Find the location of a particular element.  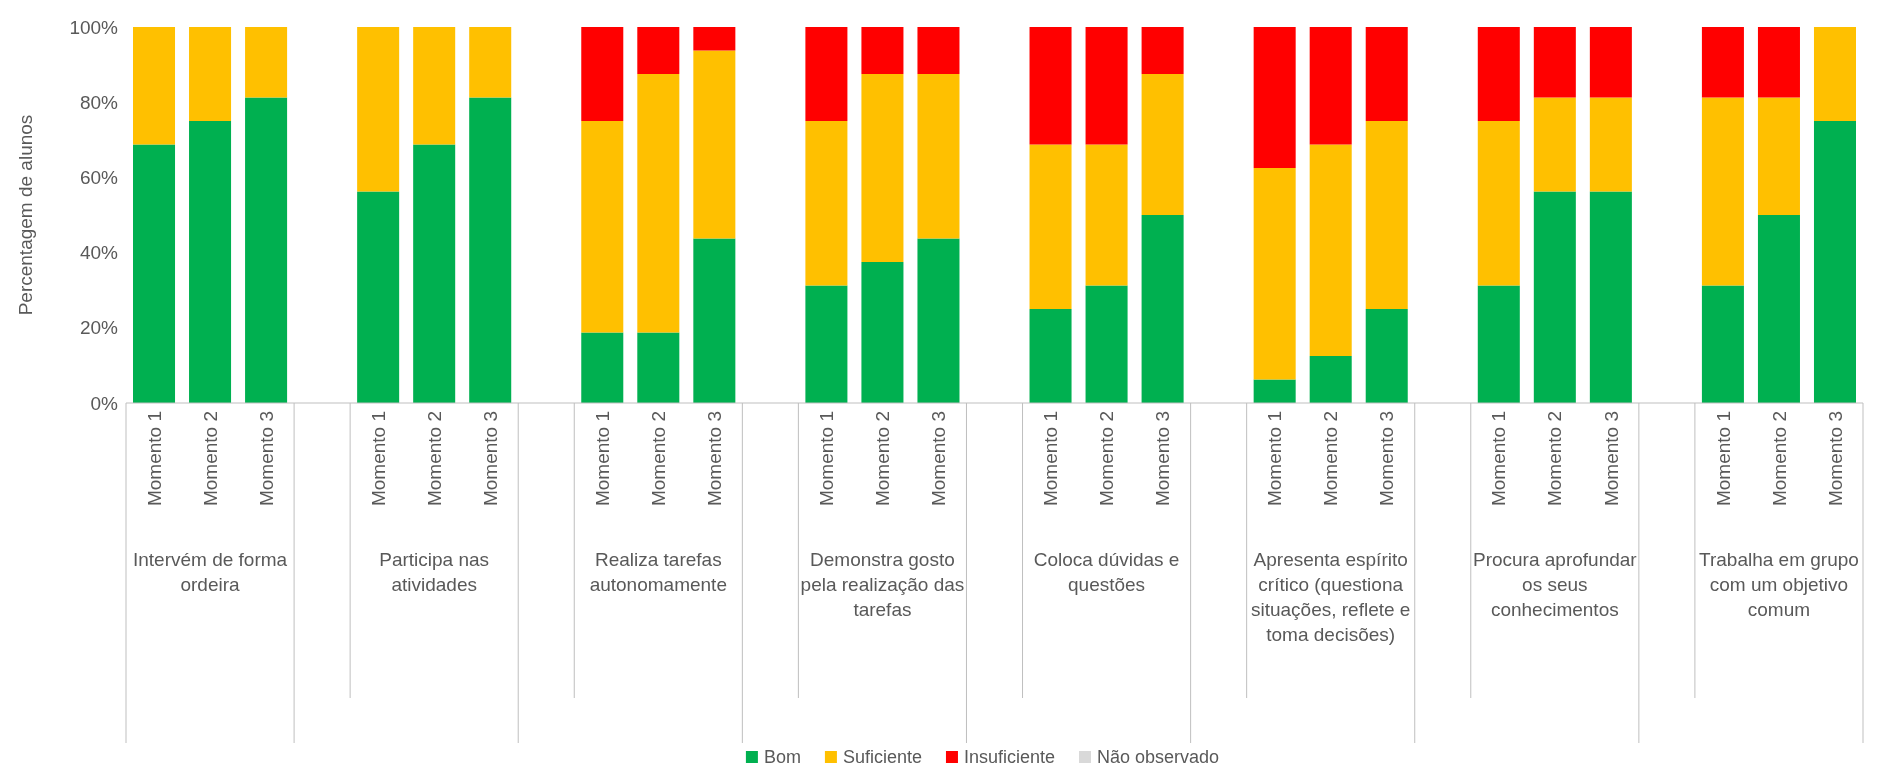

text: Intervém de forma ordeira is located at coordinates (210, 572).